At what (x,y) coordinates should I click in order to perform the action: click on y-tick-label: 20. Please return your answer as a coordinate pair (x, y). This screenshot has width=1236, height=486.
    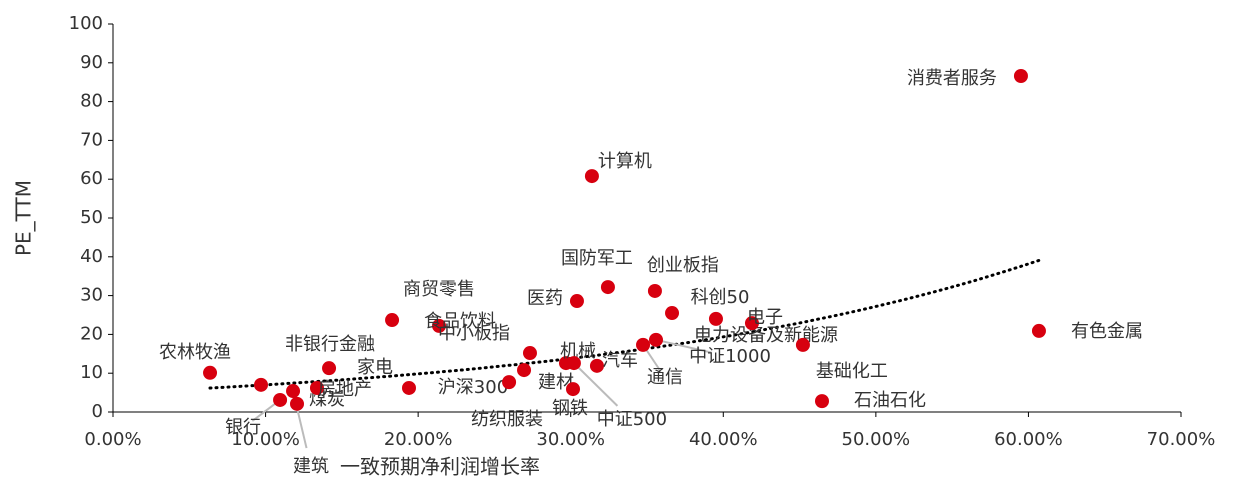
    Looking at the image, I should click on (91, 333).